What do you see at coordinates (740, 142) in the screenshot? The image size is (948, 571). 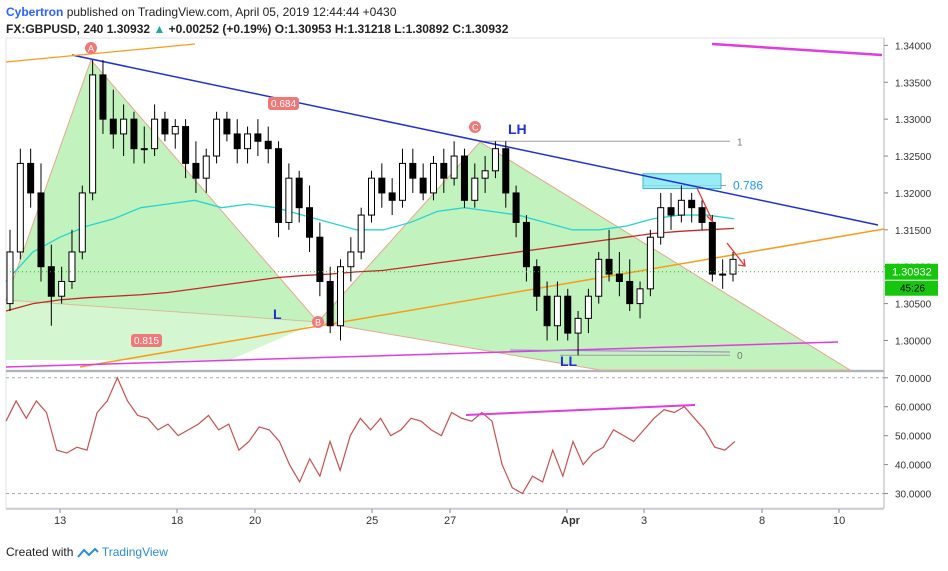 I see `fib-level-label: 1` at bounding box center [740, 142].